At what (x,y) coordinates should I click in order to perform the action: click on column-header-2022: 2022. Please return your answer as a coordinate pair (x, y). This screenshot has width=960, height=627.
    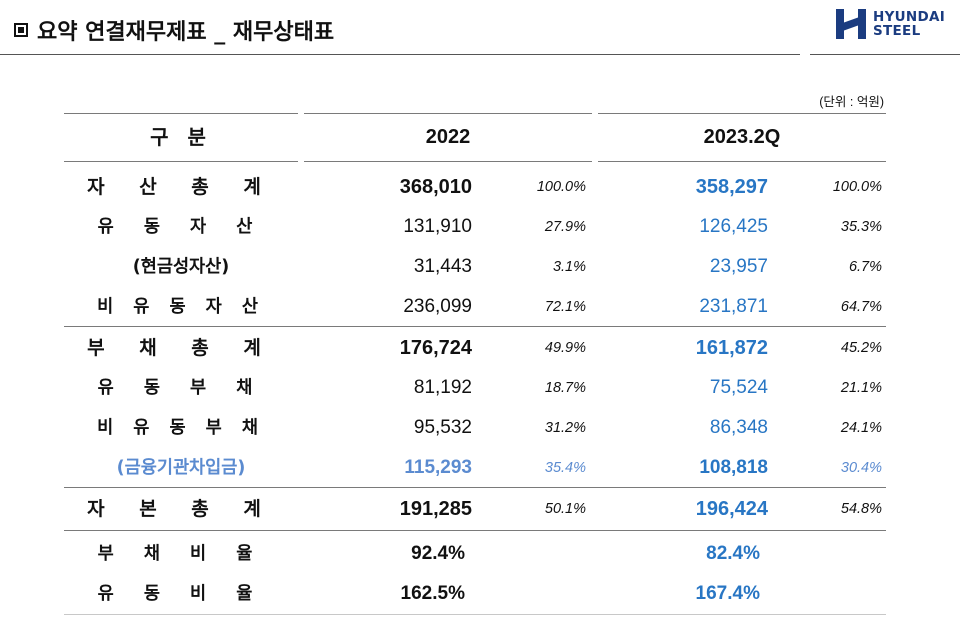
    Looking at the image, I should click on (448, 137).